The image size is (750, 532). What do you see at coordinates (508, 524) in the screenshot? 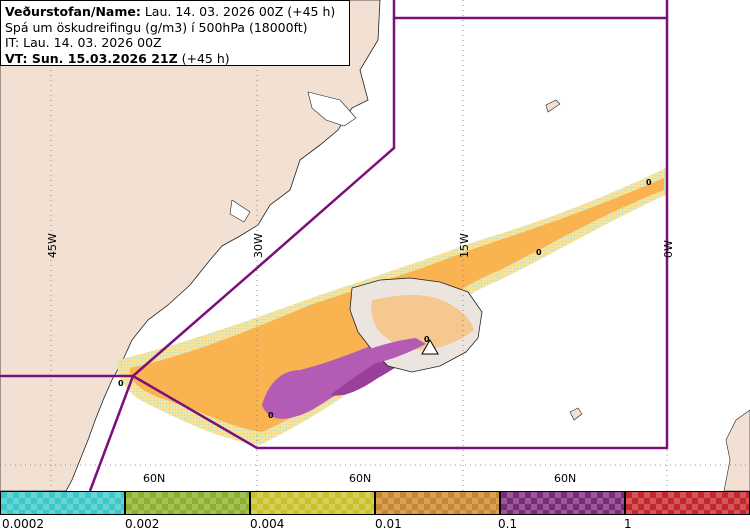
I see `legend-label: 0.1` at bounding box center [508, 524].